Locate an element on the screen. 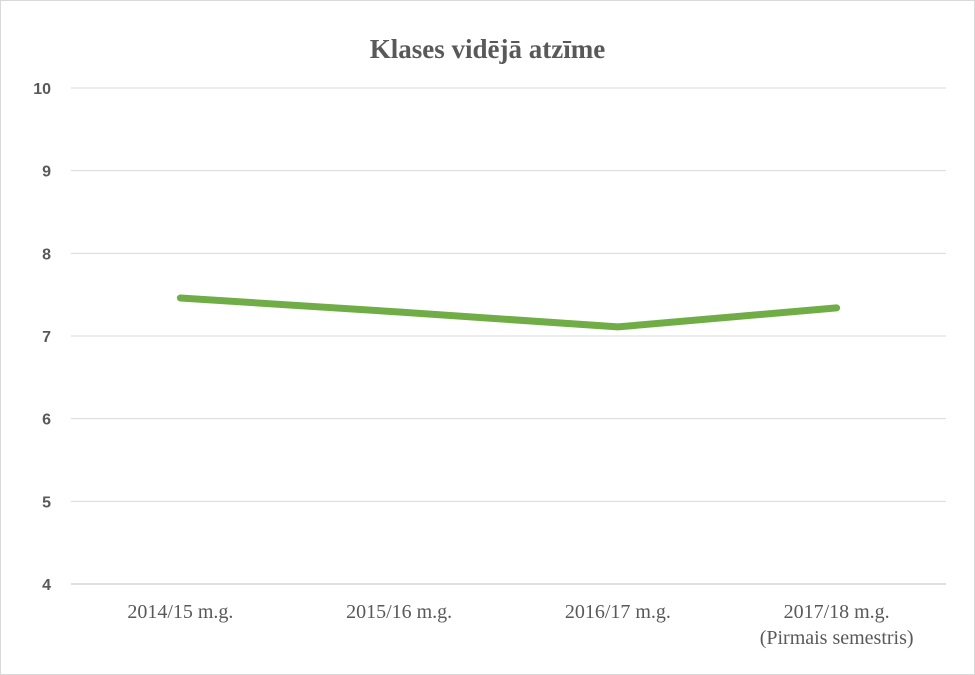 The width and height of the screenshot is (975, 675). series-line is located at coordinates (508, 312).